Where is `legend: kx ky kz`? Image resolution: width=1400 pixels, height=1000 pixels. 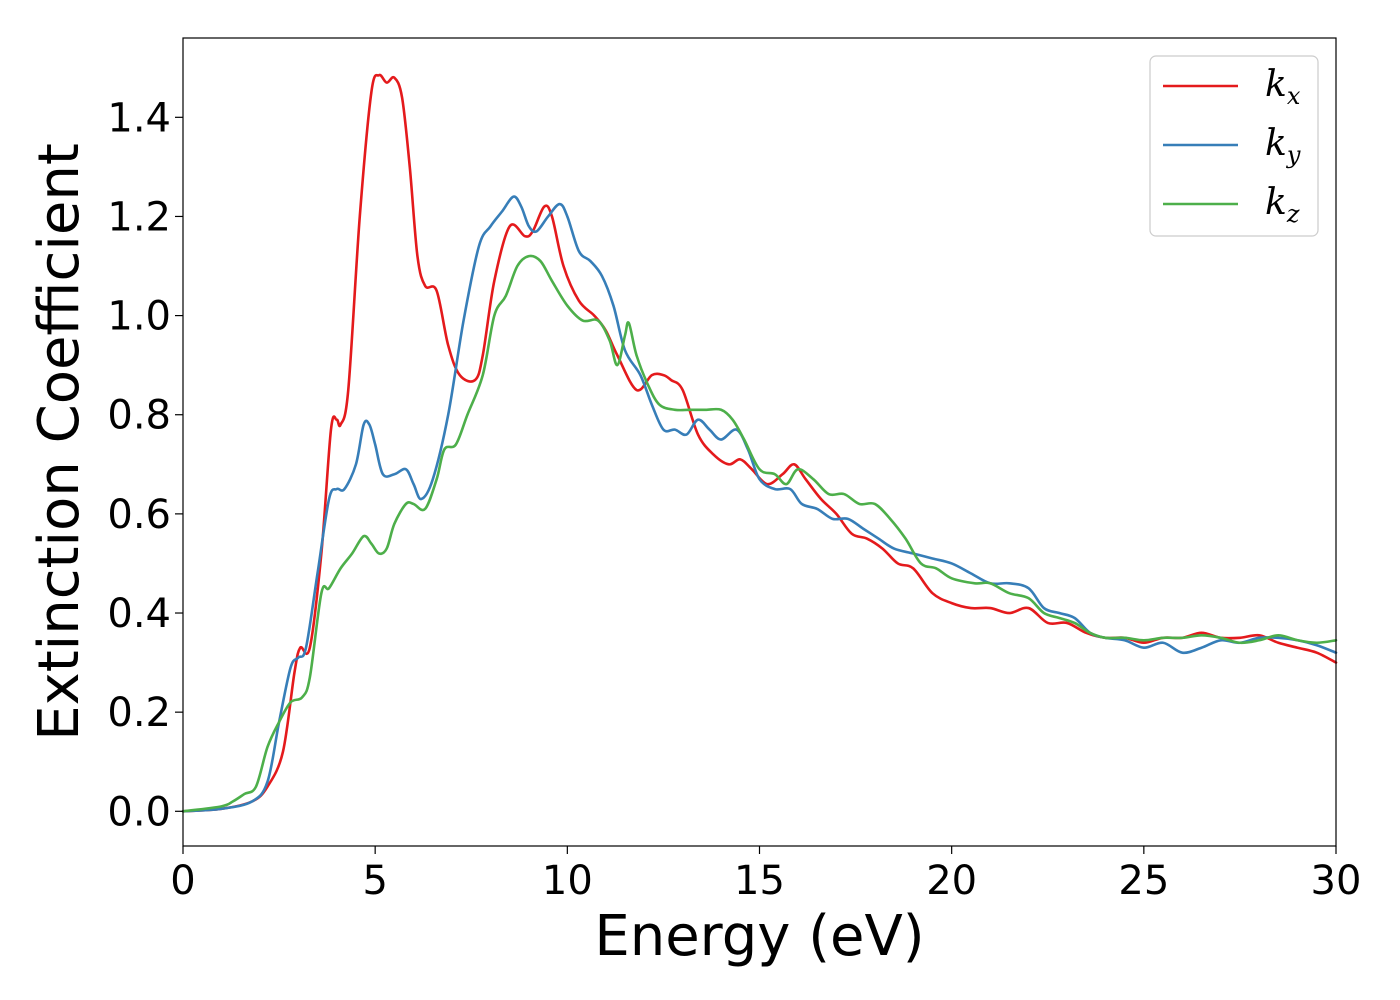 legend: kx ky kz is located at coordinates (1234, 146).